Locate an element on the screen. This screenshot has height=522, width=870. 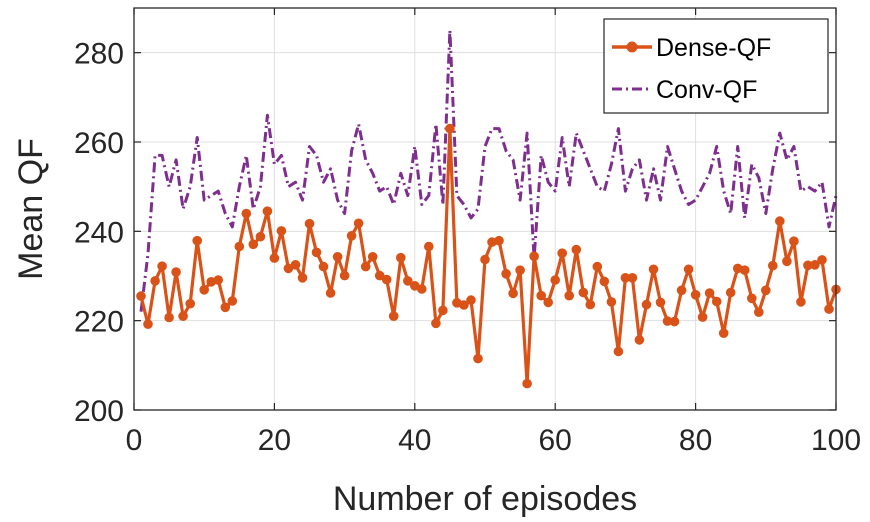
legend-dense-marker is located at coordinates (632, 47).